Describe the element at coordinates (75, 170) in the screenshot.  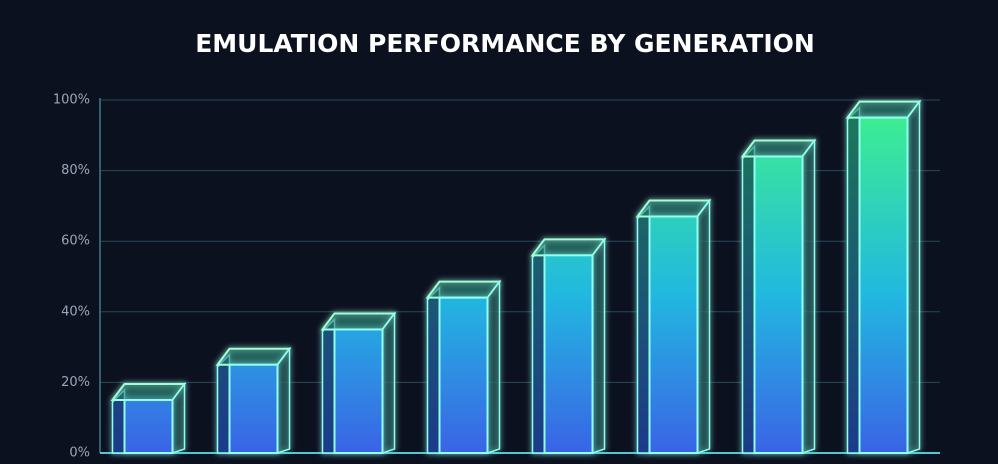
I see `y-tick-label: 80%` at that location.